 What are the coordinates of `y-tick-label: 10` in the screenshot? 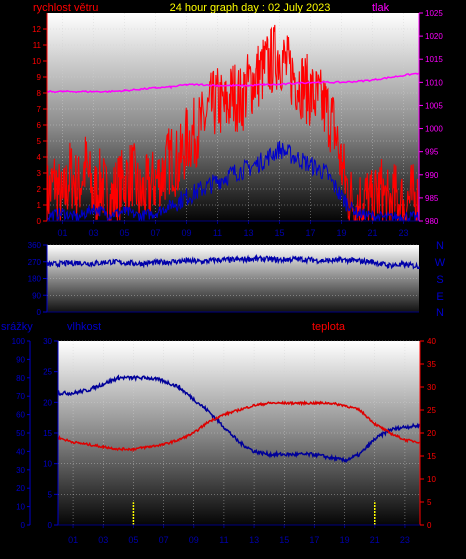 It's located at (36, 61).